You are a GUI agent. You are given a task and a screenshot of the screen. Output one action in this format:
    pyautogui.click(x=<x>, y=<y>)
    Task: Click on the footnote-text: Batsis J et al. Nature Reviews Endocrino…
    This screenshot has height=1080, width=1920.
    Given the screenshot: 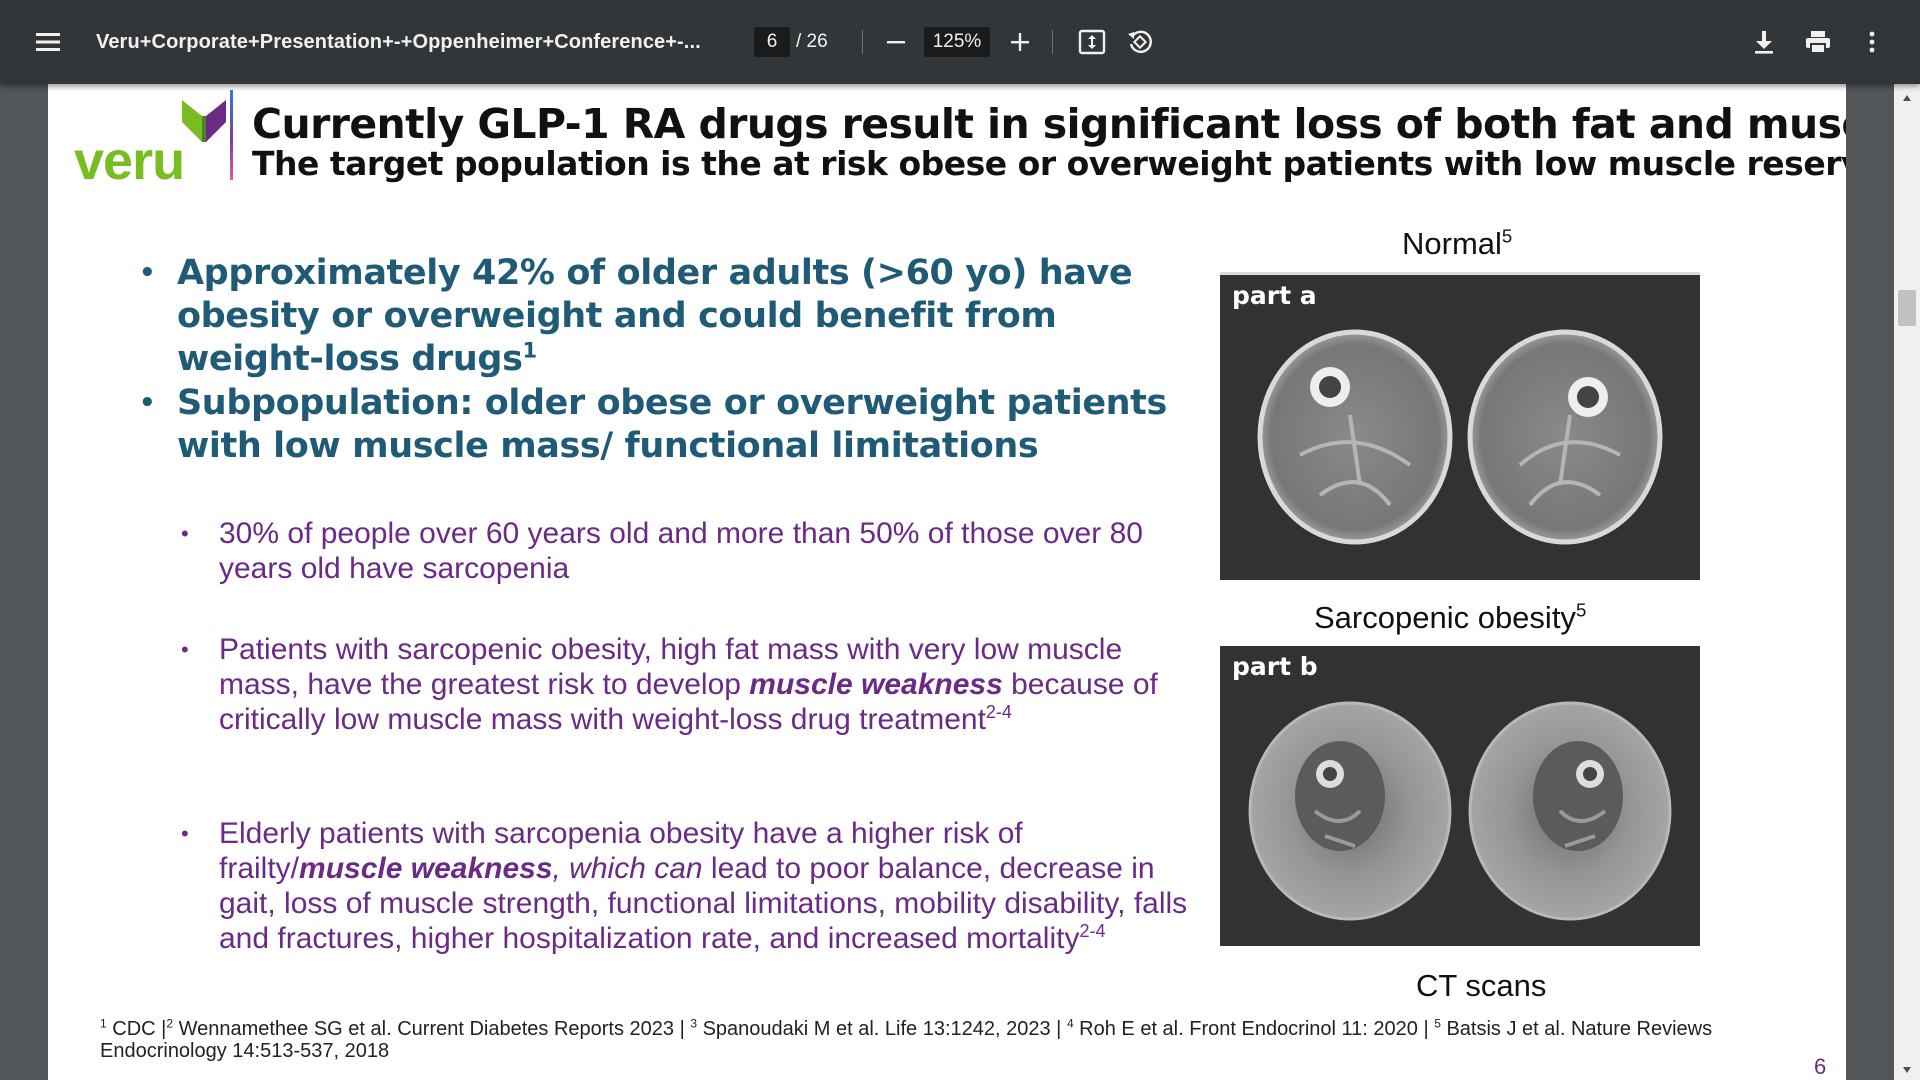 What is the action you would take?
    pyautogui.click(x=906, y=1040)
    